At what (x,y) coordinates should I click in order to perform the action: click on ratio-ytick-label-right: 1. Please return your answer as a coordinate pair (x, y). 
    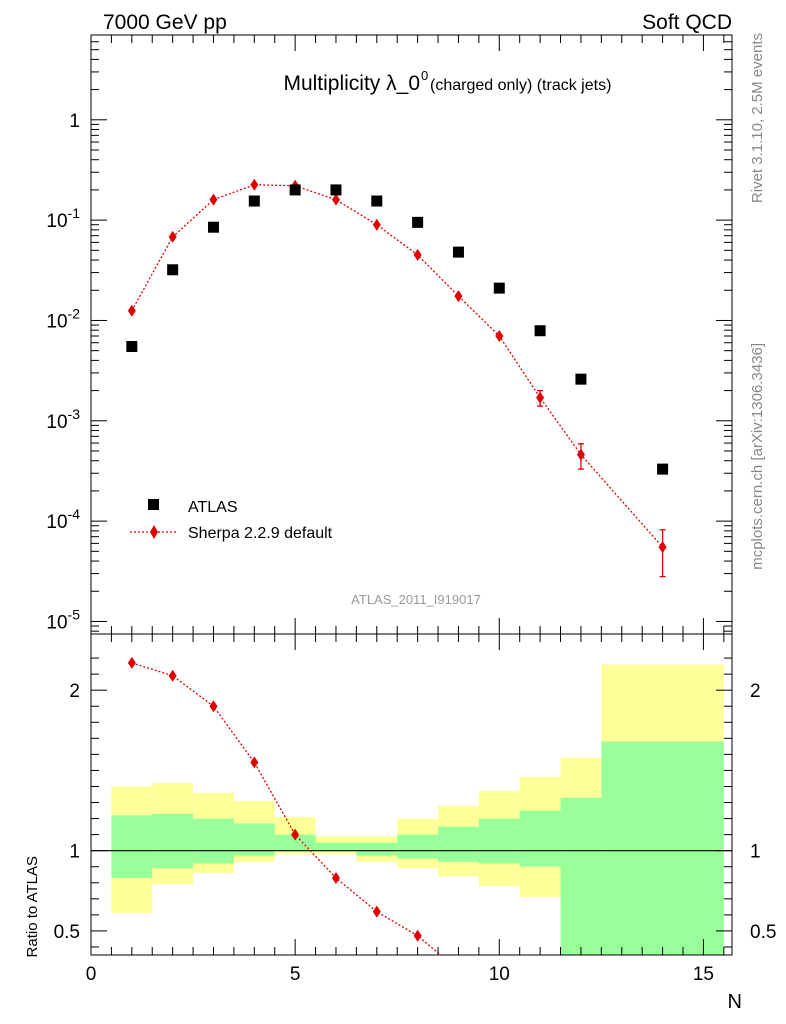
    Looking at the image, I should click on (755, 852).